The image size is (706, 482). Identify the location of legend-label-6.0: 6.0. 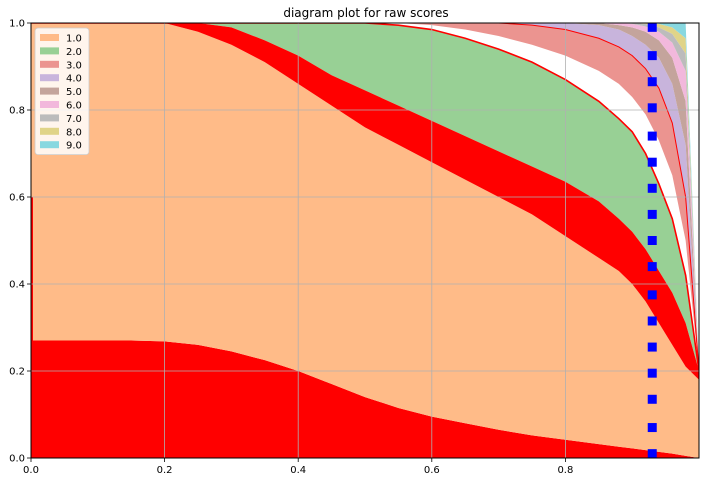
(74, 106).